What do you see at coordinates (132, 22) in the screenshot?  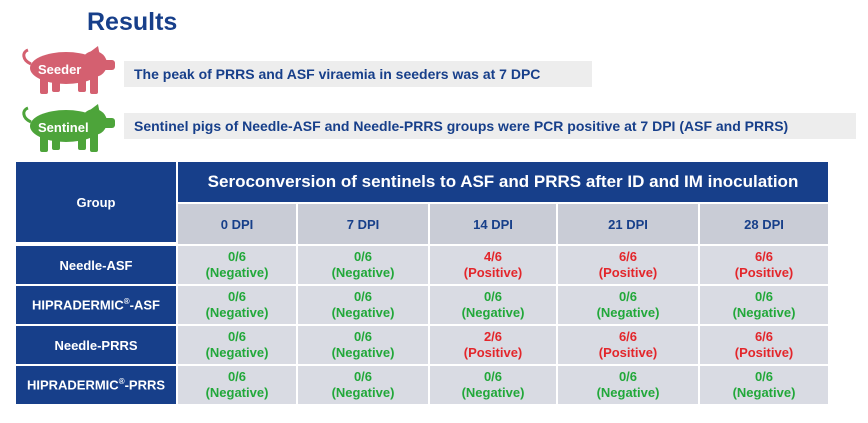 I see `page-title: Results` at bounding box center [132, 22].